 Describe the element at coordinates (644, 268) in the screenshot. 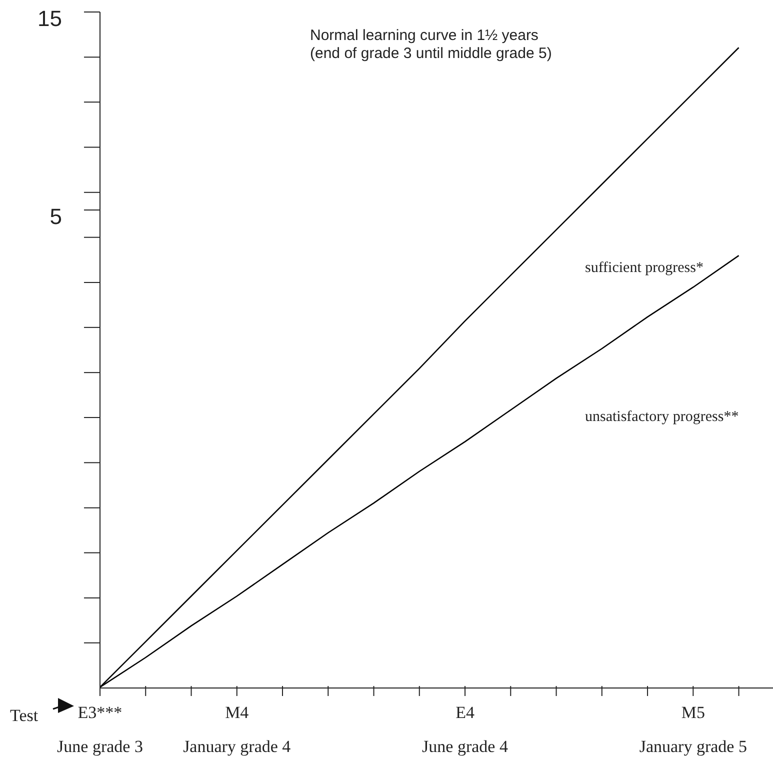

I see `annotation: sufficient progress*` at that location.